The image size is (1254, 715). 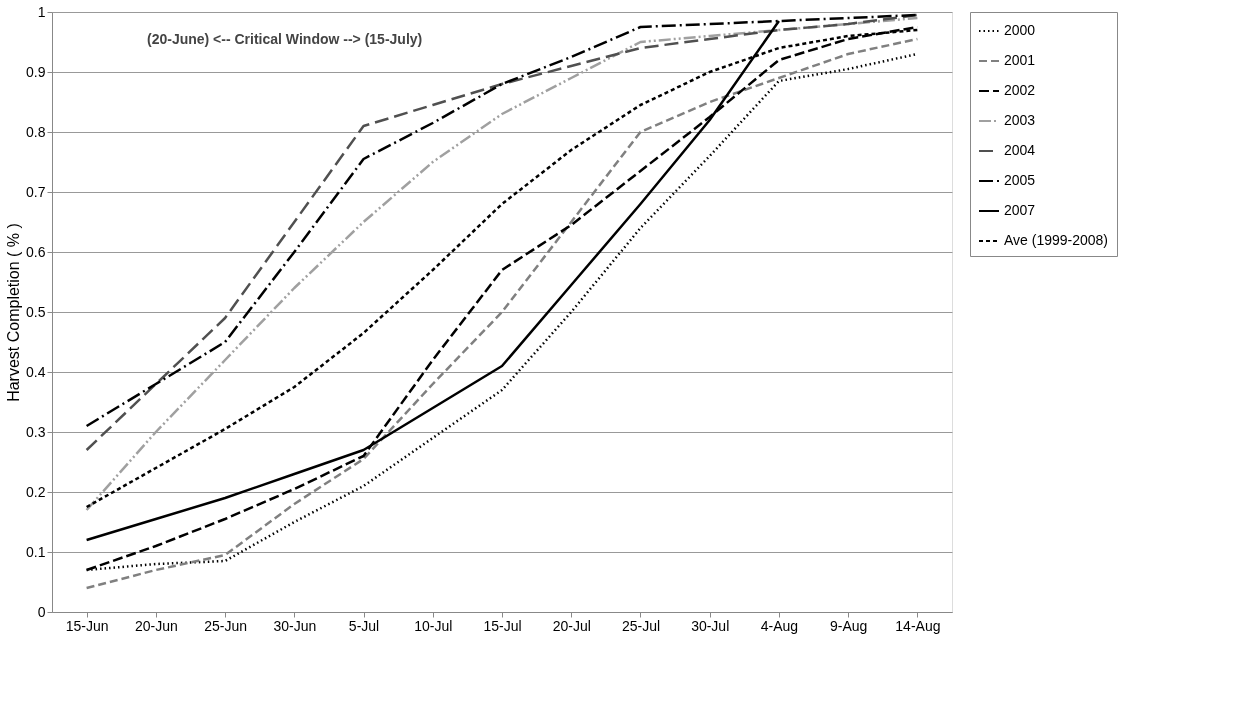 I want to click on legend-label: 2001, so click(x=1020, y=60).